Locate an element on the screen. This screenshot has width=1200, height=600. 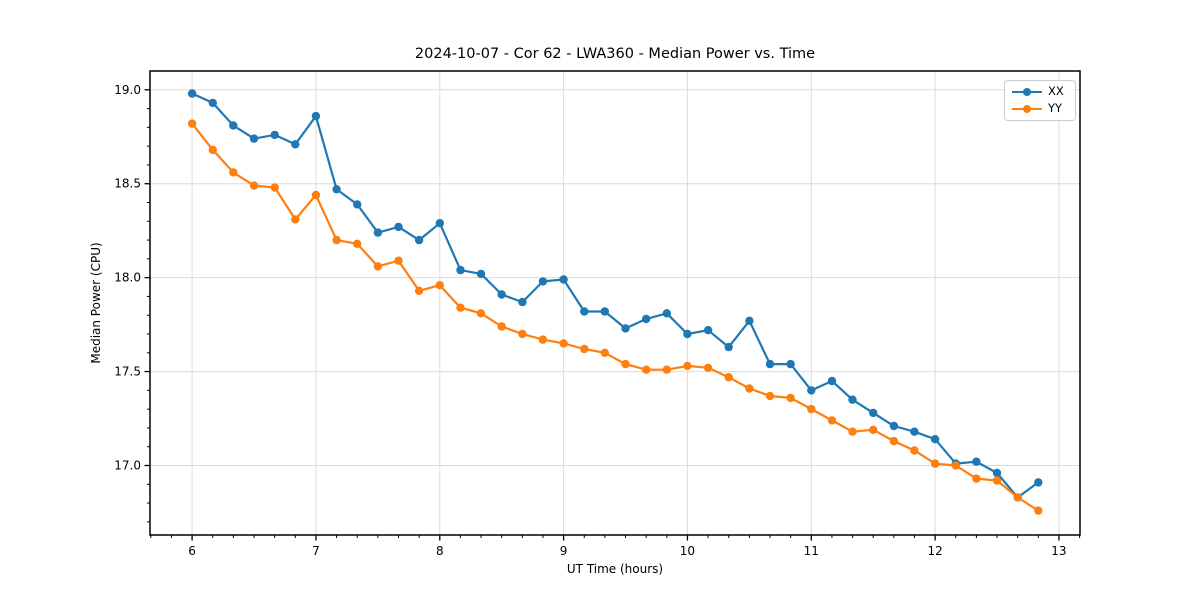
y-tick-label: 19.0 is located at coordinates (127, 90).